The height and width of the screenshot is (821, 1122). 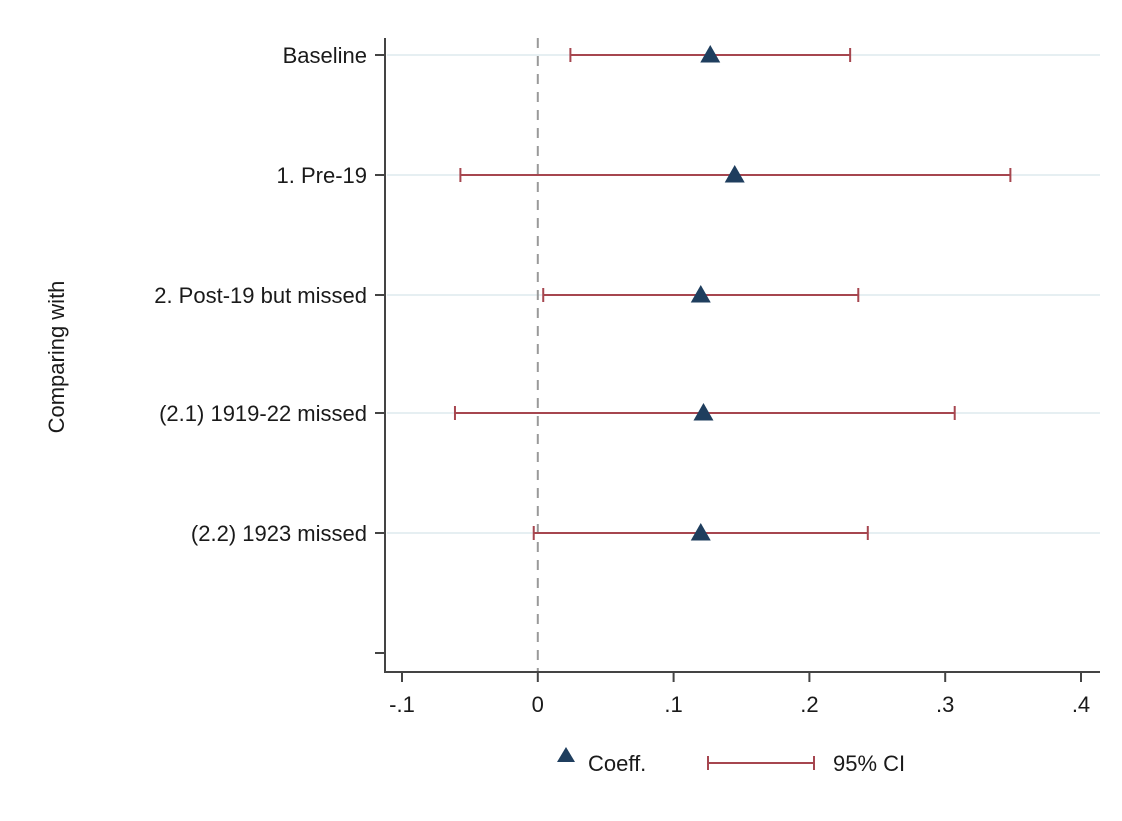 What do you see at coordinates (717, 293) in the screenshot?
I see `coefficient-markers` at bounding box center [717, 293].